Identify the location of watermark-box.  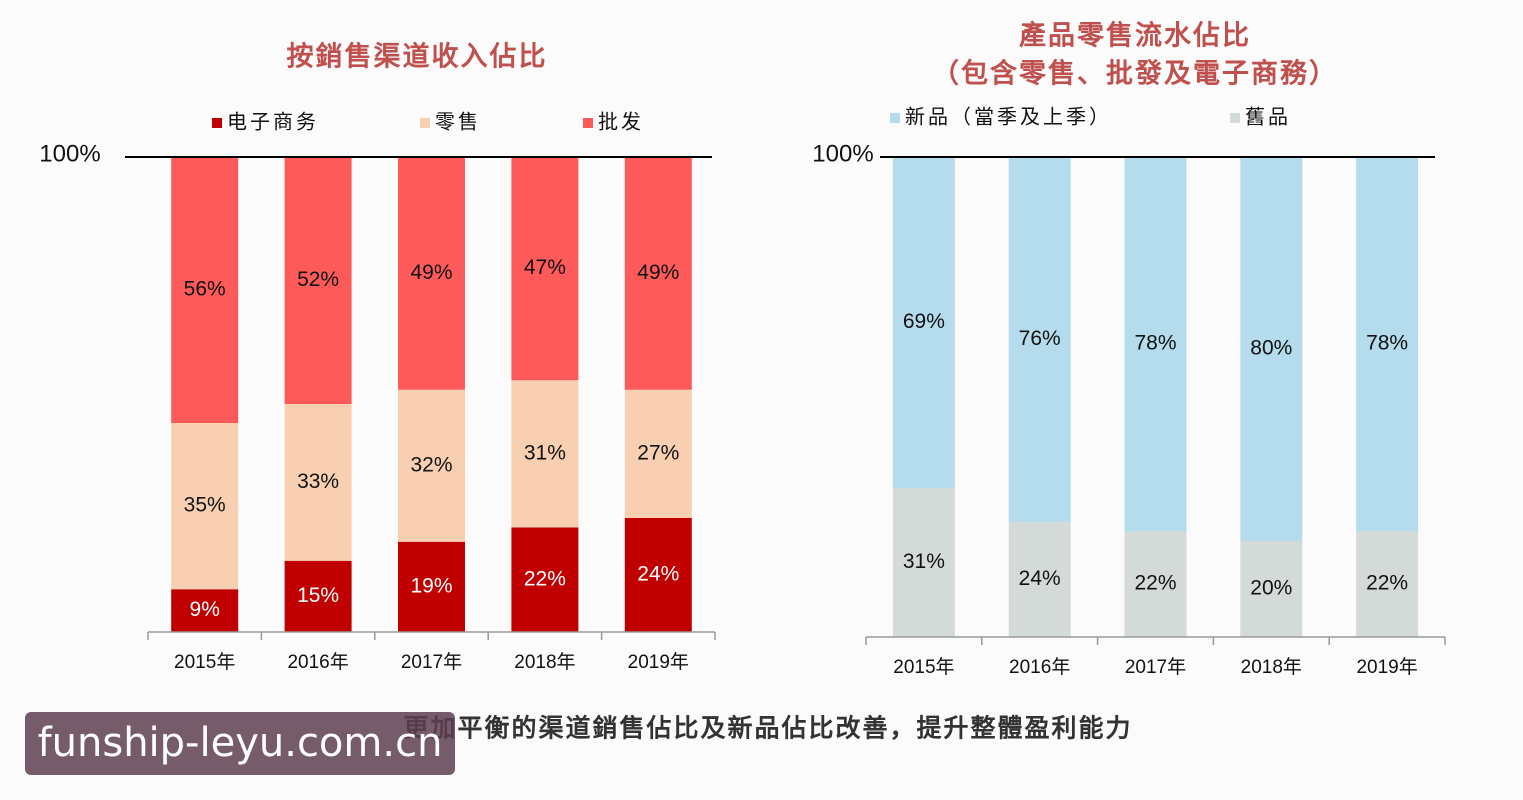
(240, 743).